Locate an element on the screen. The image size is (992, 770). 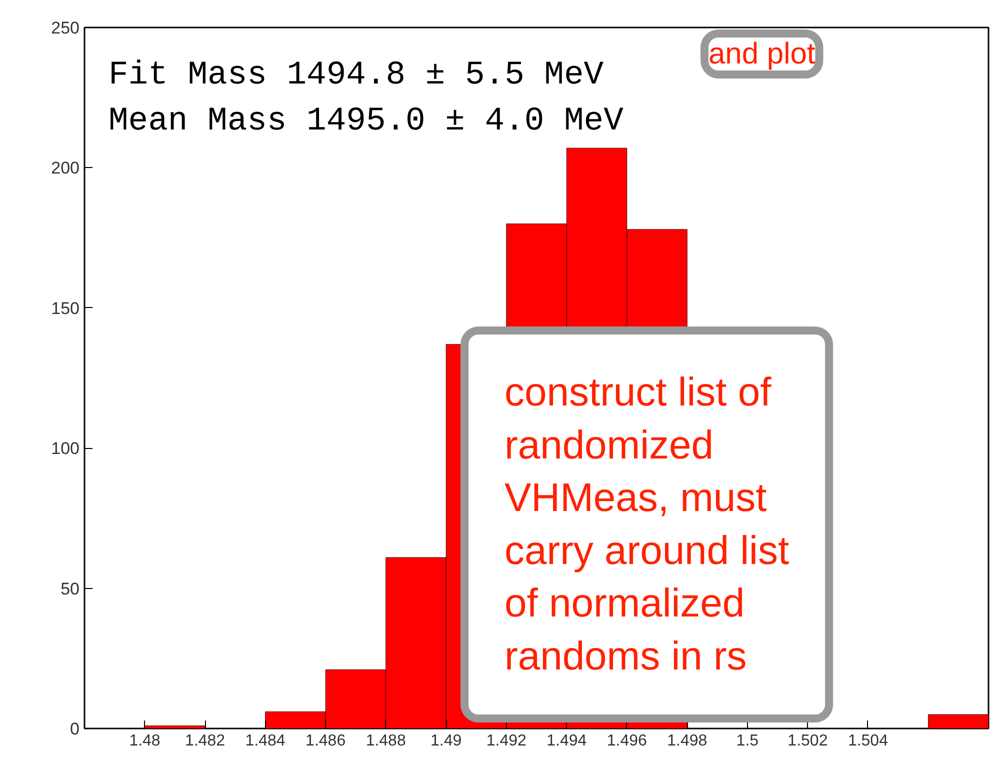
annotation: and plot is located at coordinates (762, 54).